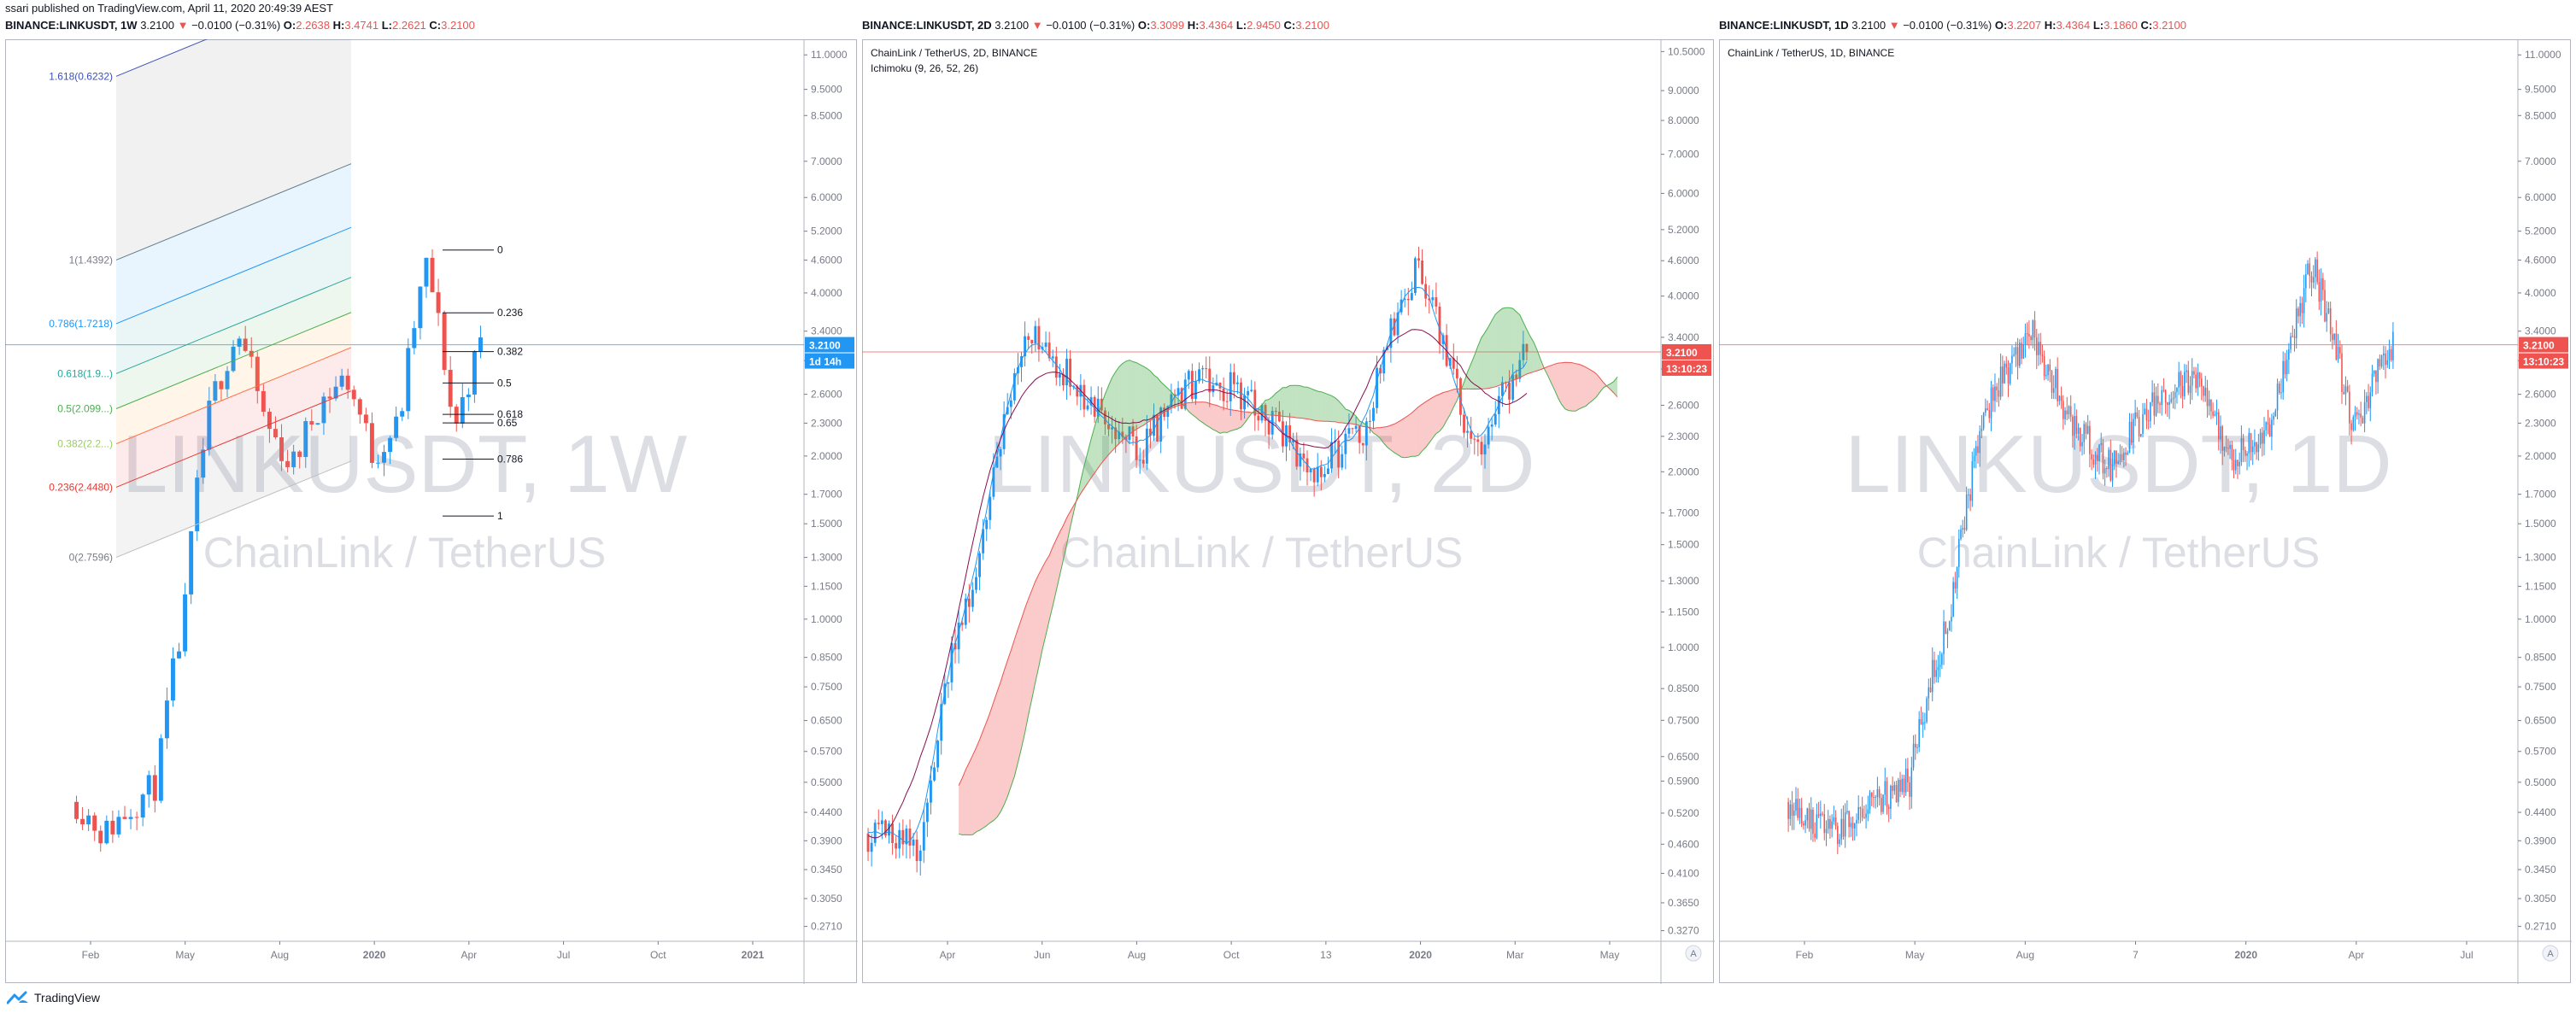  Describe the element at coordinates (826, 782) in the screenshot. I see `y-tick-label: 0.5000` at that location.